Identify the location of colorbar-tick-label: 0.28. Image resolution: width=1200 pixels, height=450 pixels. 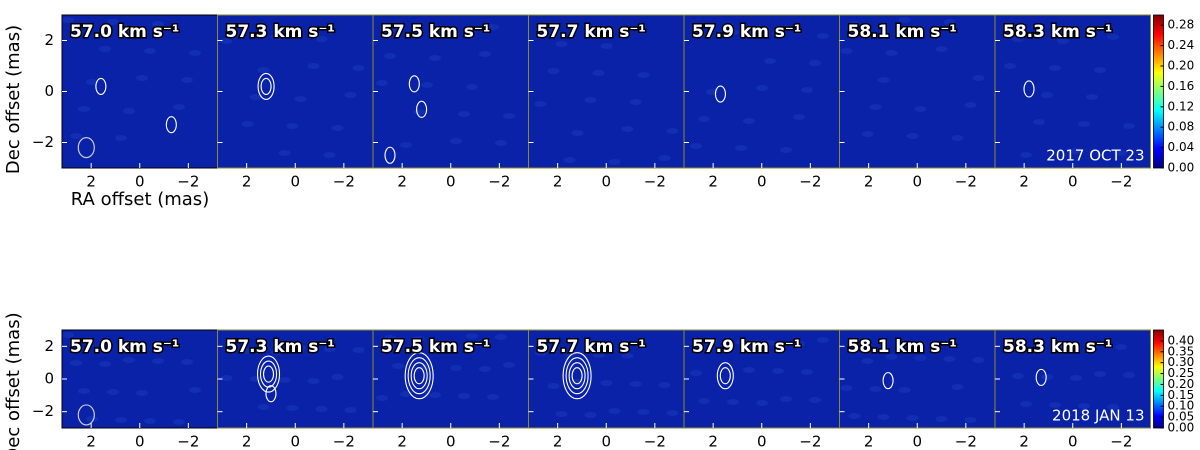
(1181, 25).